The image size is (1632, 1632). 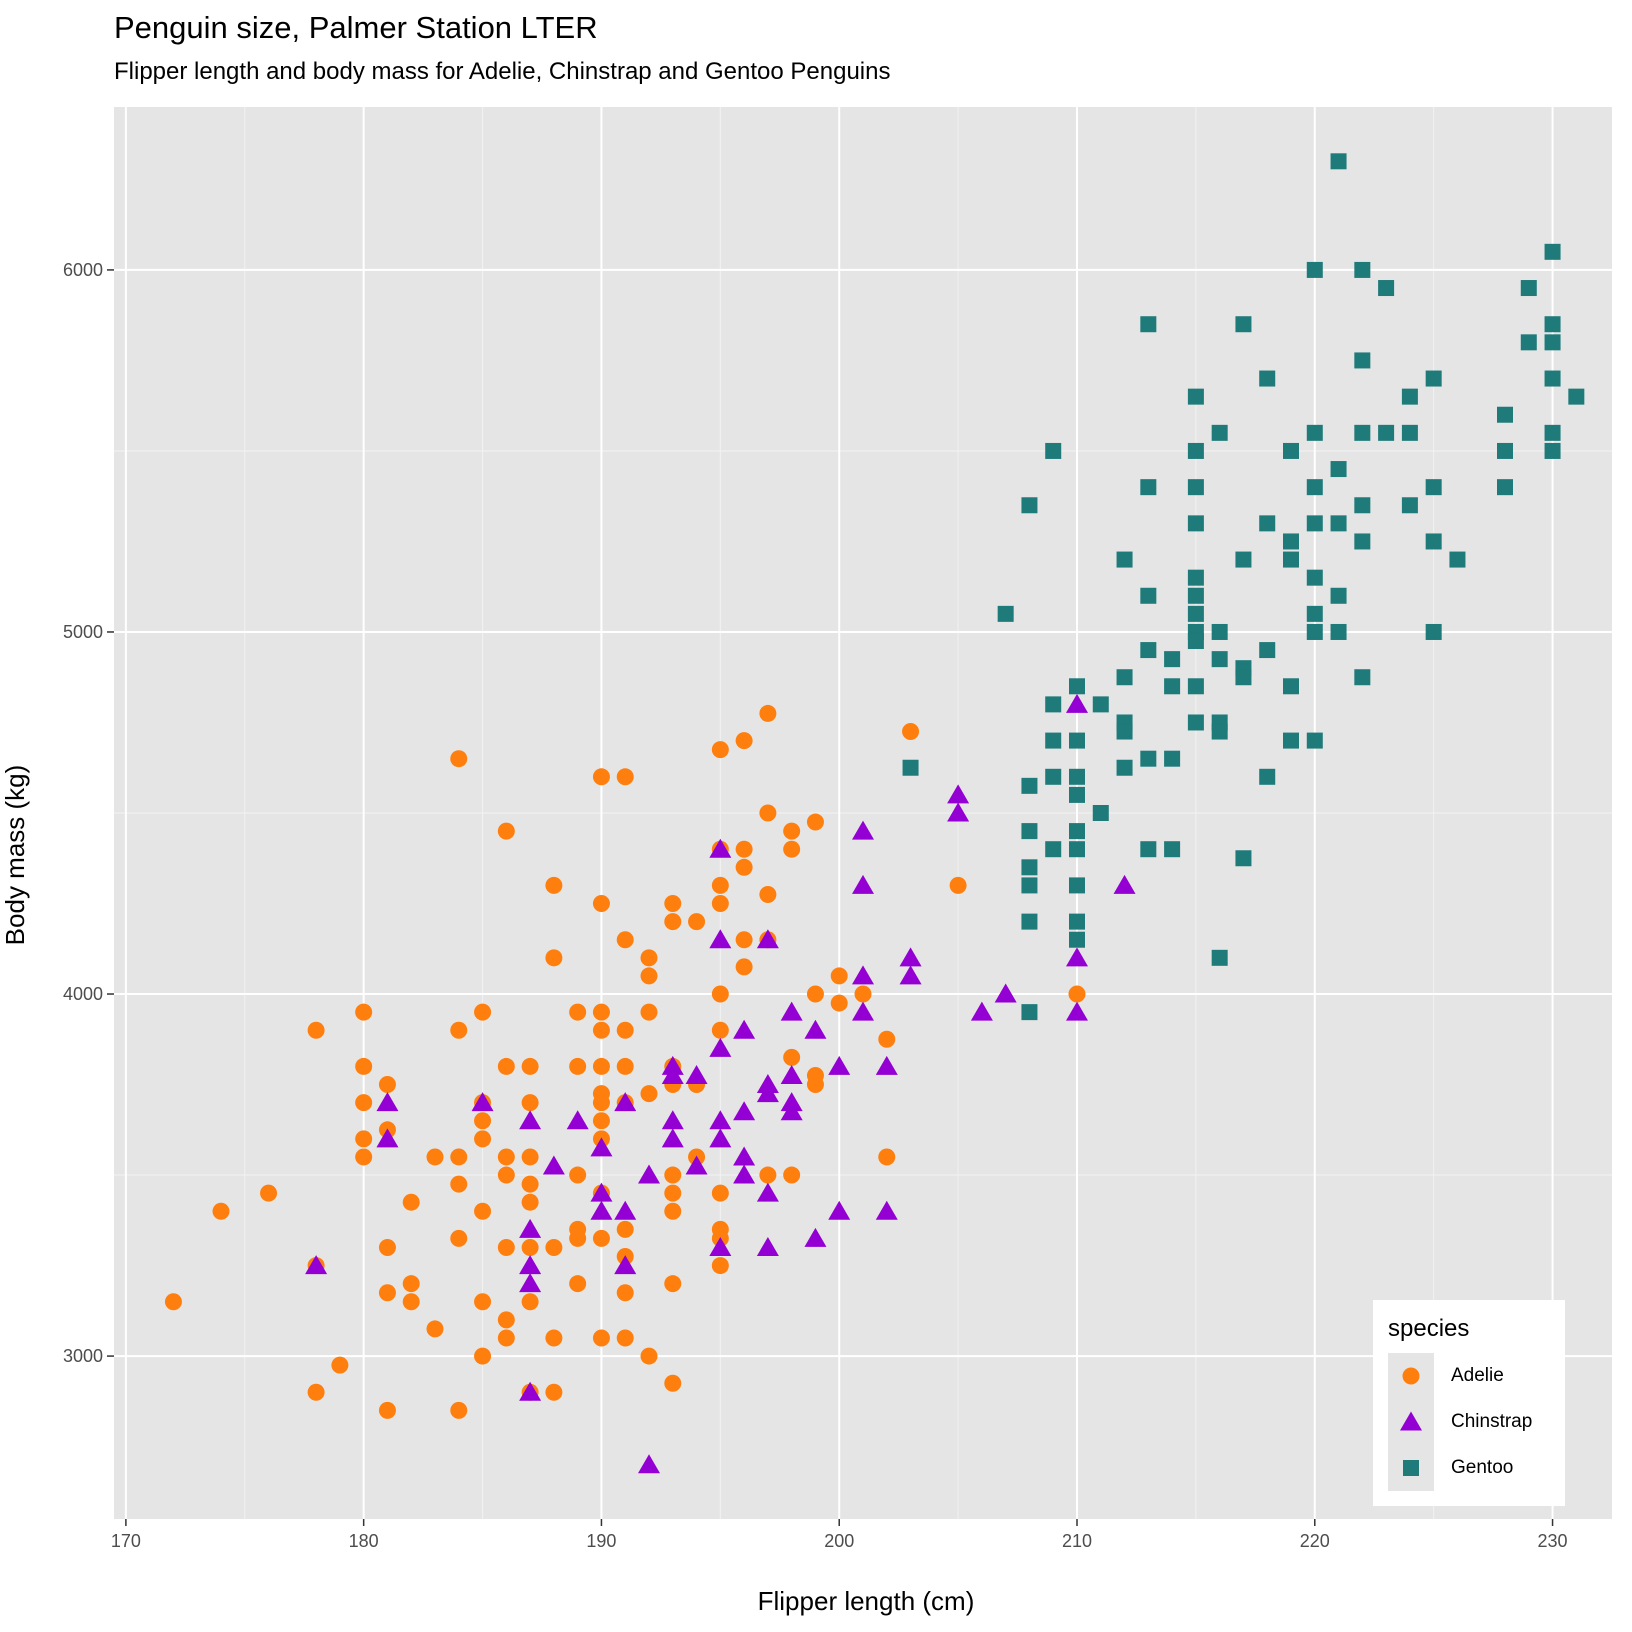 What do you see at coordinates (364, 1541) in the screenshot?
I see `x-tick-label: 180` at bounding box center [364, 1541].